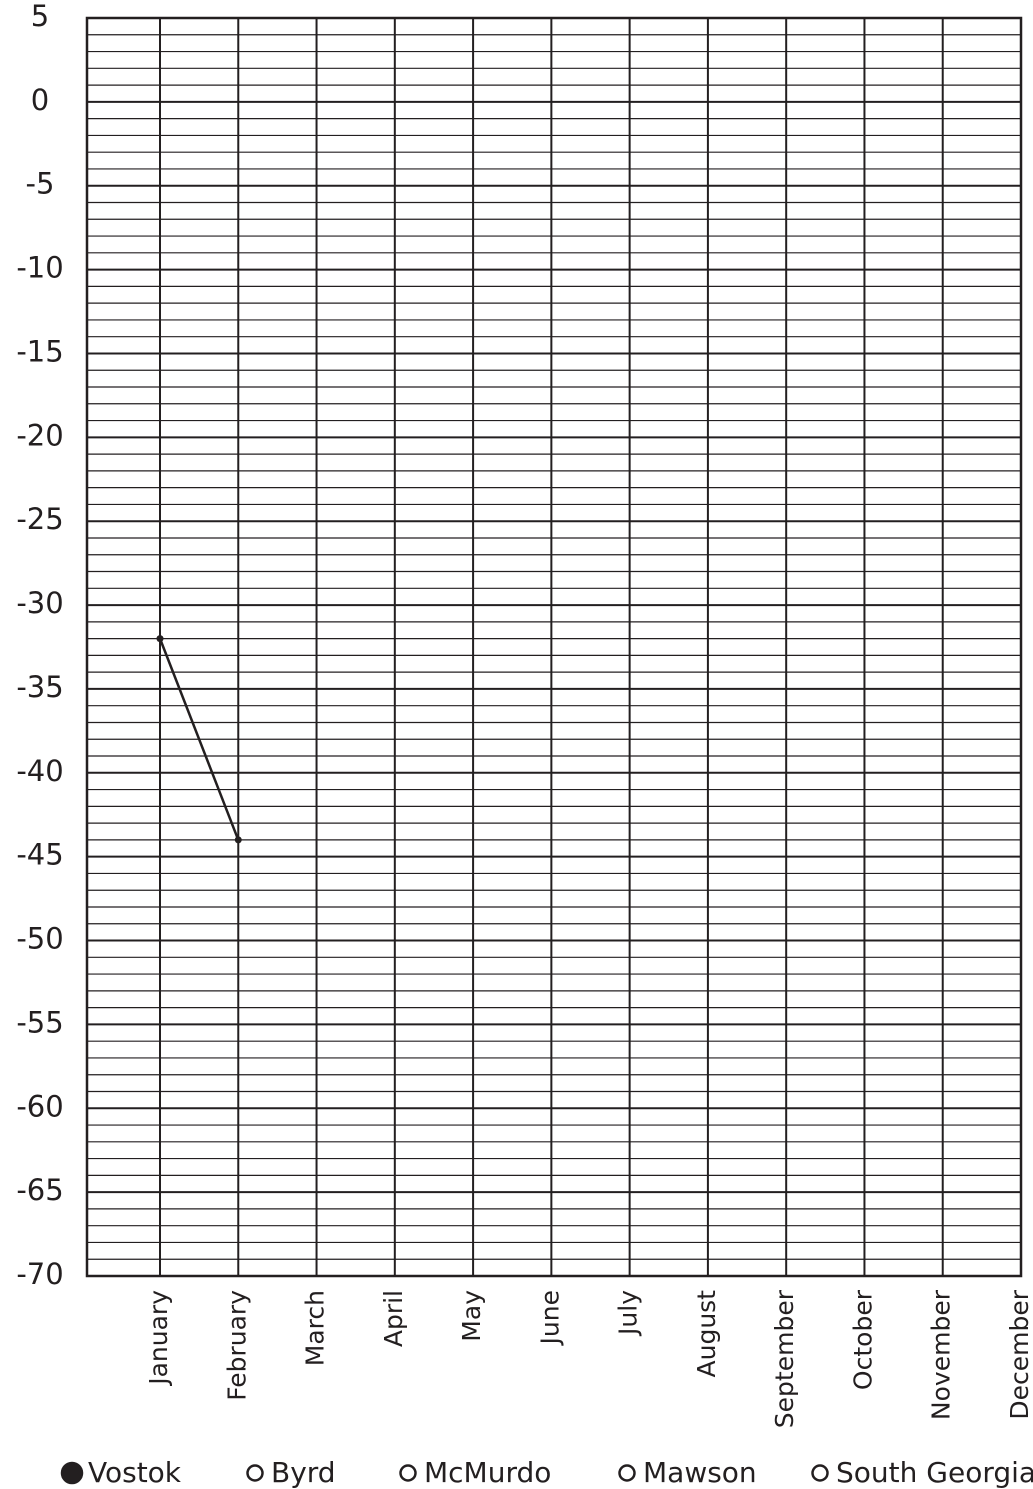 This screenshot has width=1033, height=1489. I want to click on y-tick-label: -35, so click(39, 687).